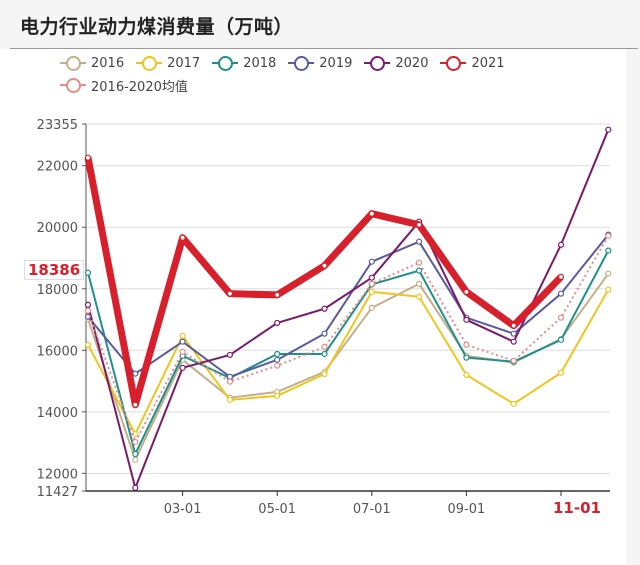  What do you see at coordinates (57, 125) in the screenshot?
I see `y-tick-label: 23355` at bounding box center [57, 125].